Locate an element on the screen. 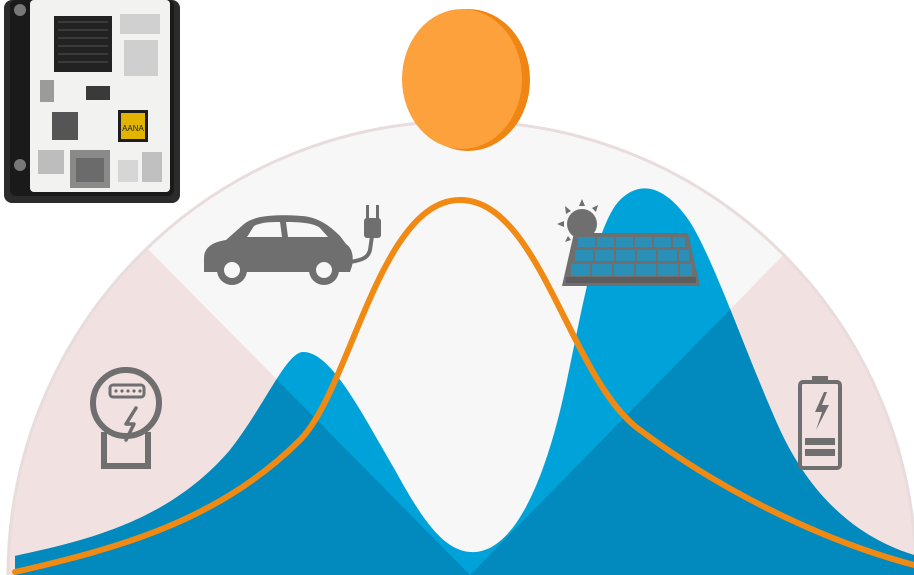 This screenshot has width=914, height=575. electric-car-icon is located at coordinates (292, 245).